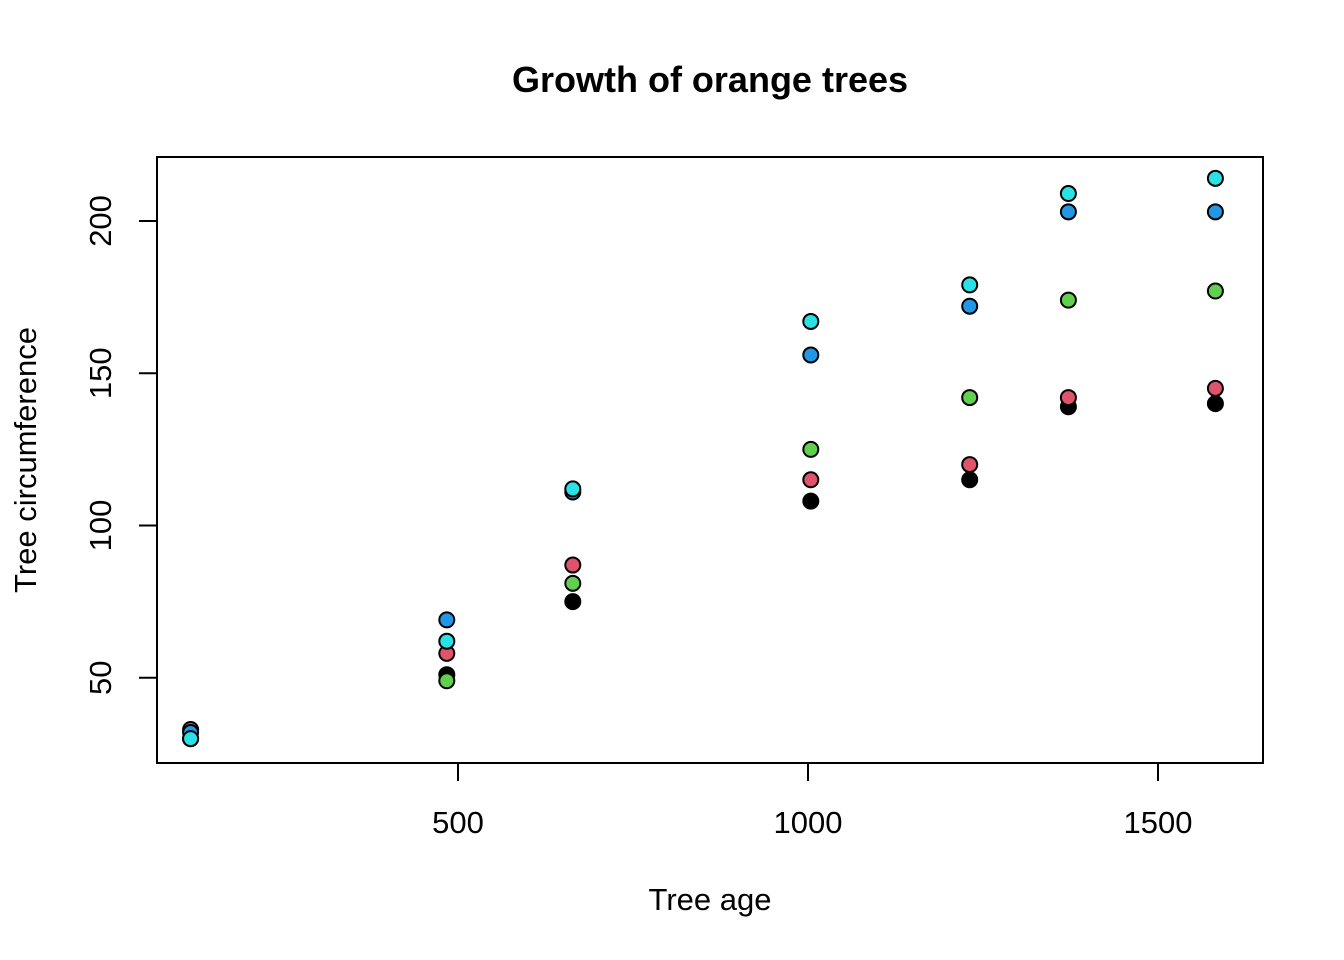 The width and height of the screenshot is (1344, 960). I want to click on y-tick-label: 200, so click(100, 221).